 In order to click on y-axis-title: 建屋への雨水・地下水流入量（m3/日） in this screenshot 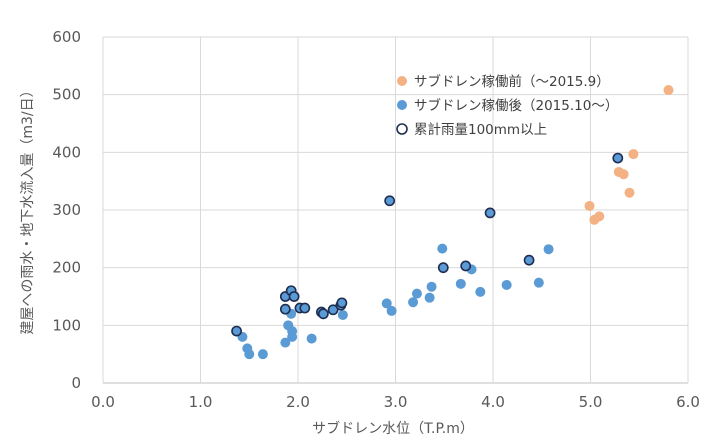, I will do `click(28, 208)`.